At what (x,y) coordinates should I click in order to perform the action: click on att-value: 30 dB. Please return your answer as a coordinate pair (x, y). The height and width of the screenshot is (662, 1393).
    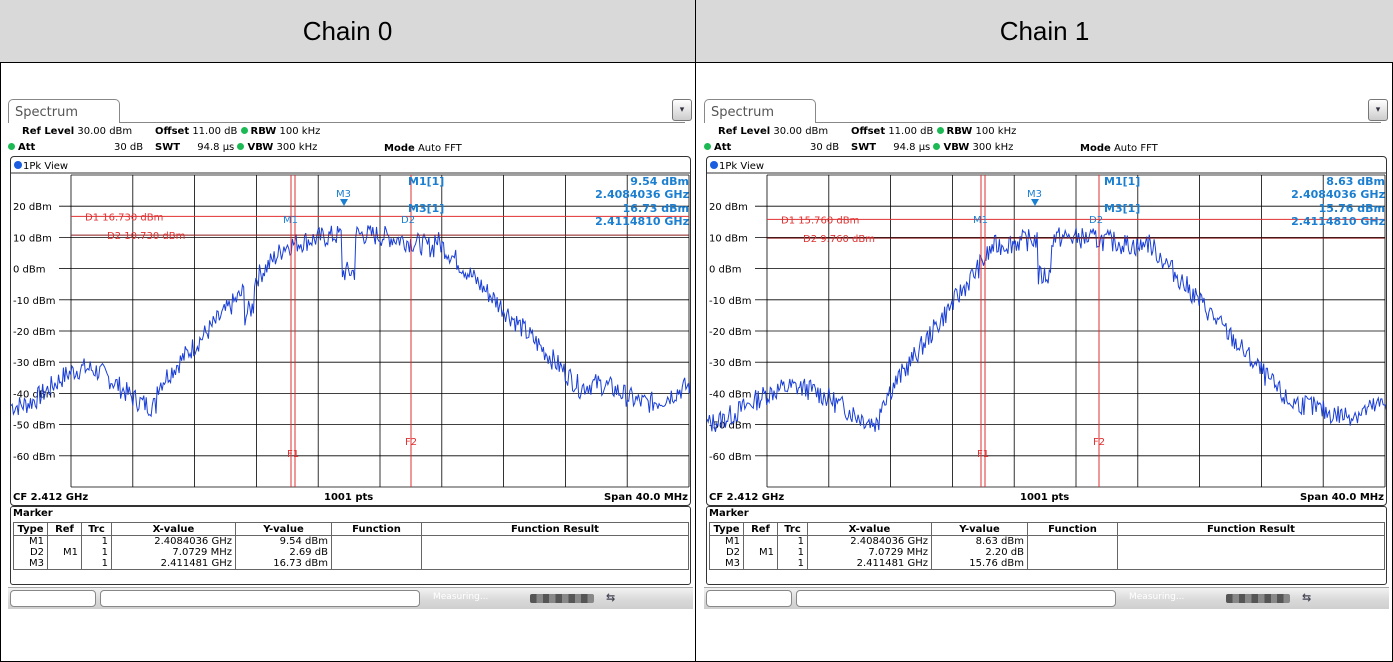
    Looking at the image, I should click on (129, 147).